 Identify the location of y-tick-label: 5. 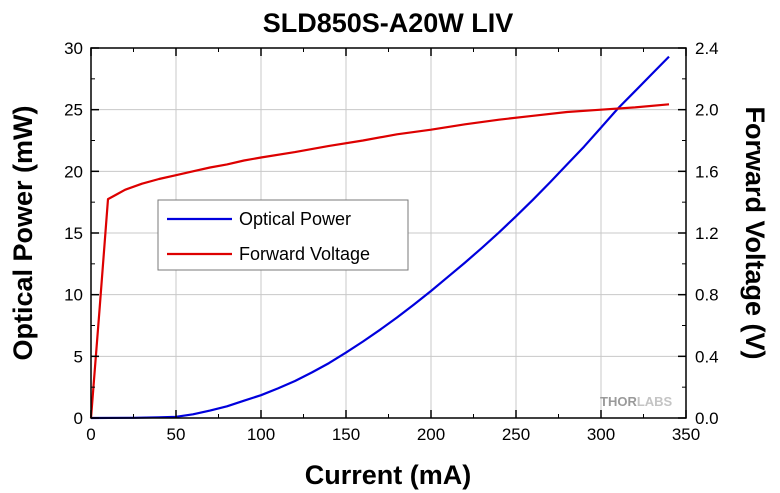
(78, 356).